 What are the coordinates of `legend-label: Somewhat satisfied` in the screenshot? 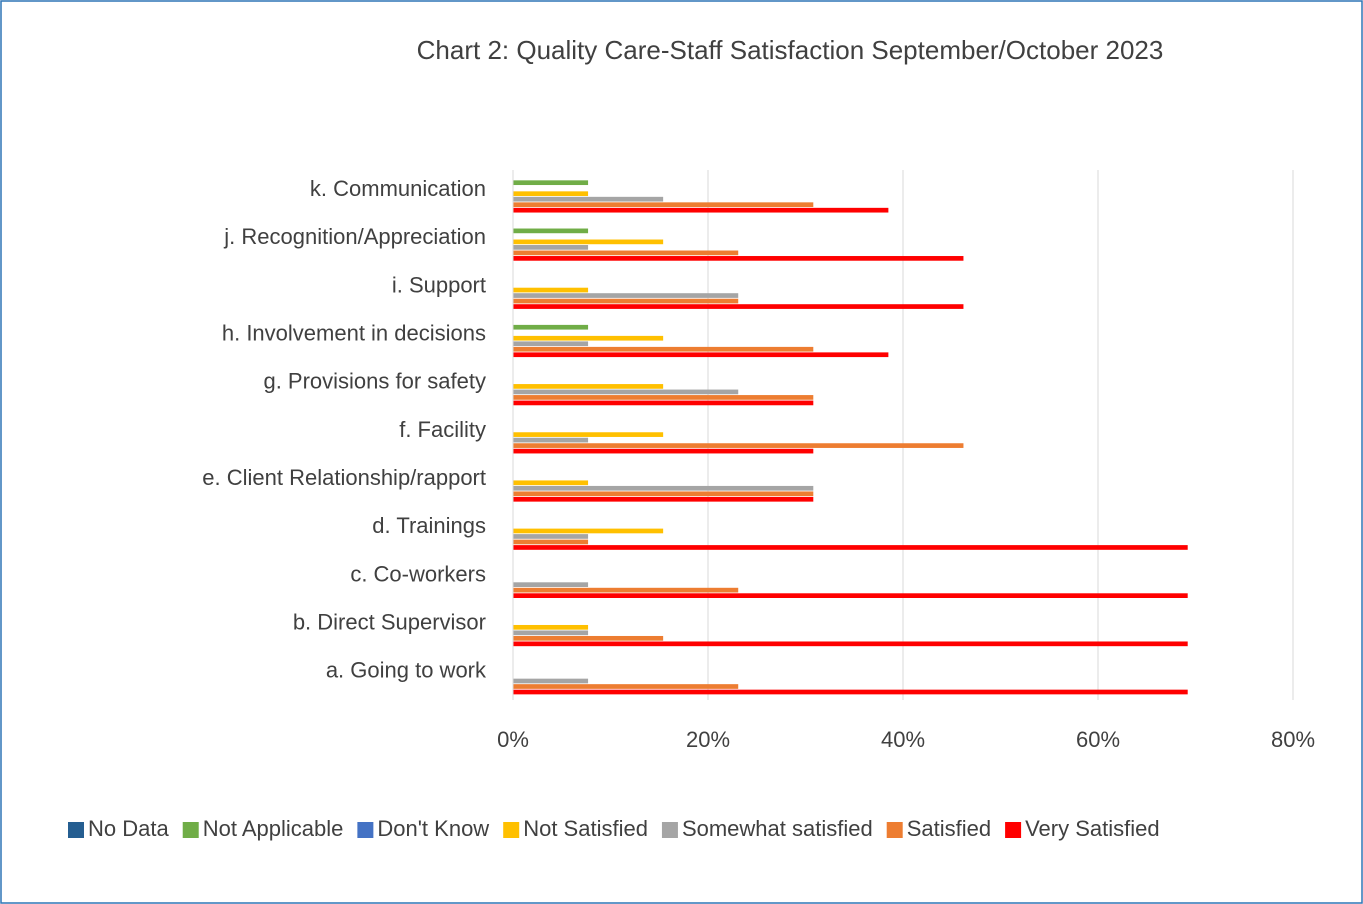 It's located at (777, 828).